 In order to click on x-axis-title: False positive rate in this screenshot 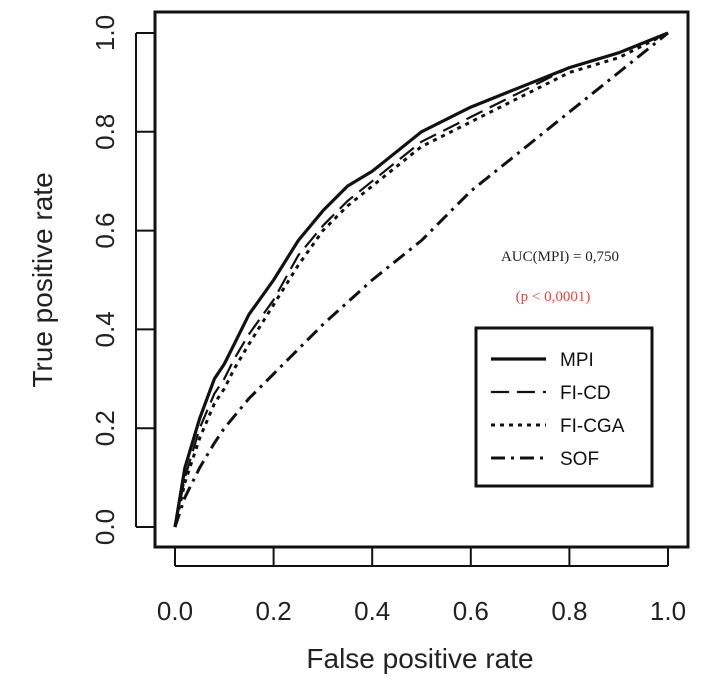, I will do `click(419, 658)`.